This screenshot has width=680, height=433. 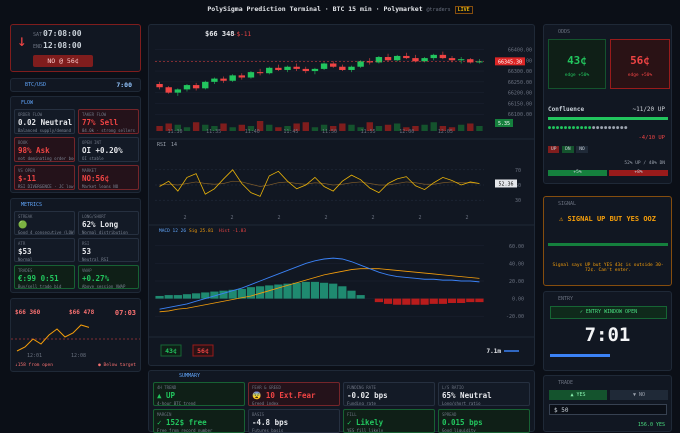 I want to click on cell: OPEN INT OI +0.20% OI stable, so click(x=108, y=149).